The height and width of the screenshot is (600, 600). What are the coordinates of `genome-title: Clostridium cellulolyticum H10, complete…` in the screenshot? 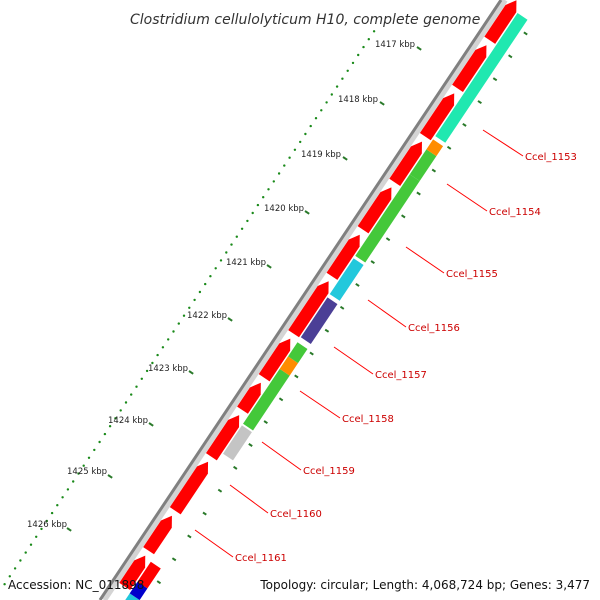 It's located at (305, 20).